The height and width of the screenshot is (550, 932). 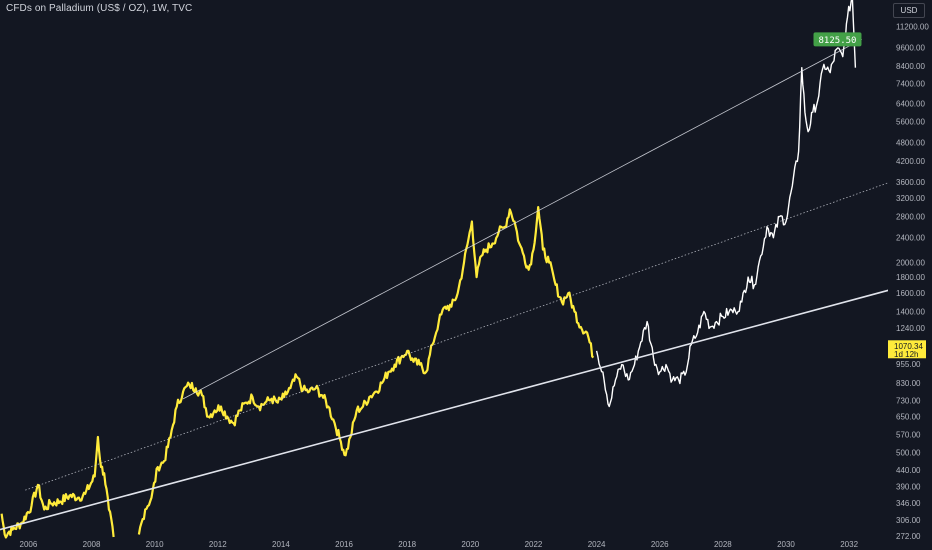 I want to click on y-tick-label: 3600.00, so click(x=910, y=182).